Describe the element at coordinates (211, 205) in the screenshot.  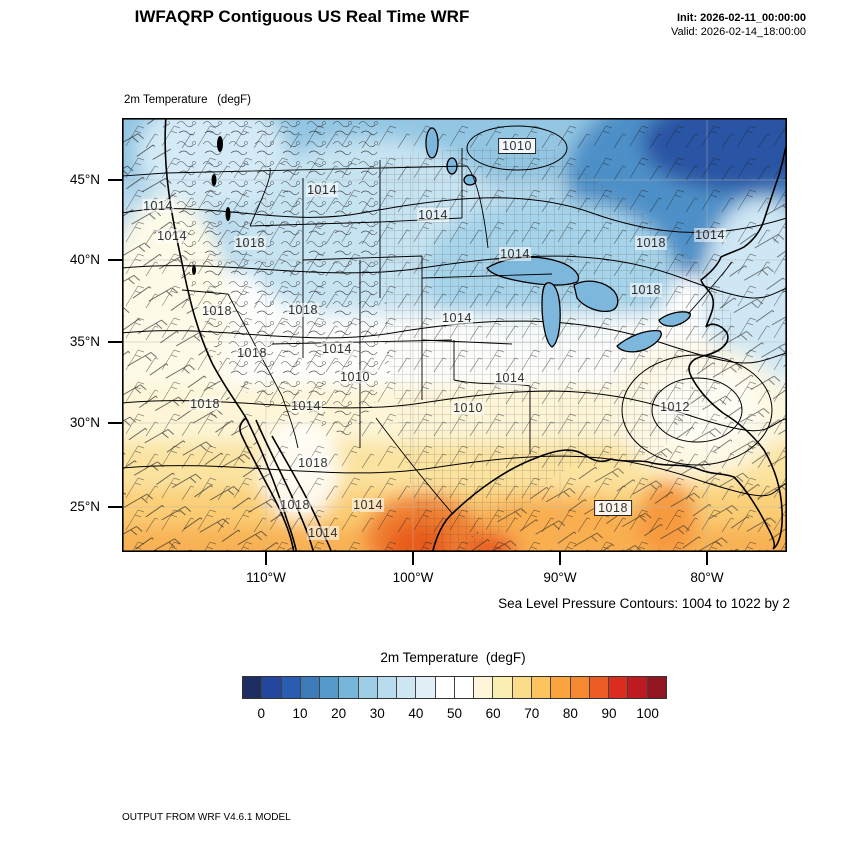
I see `terrain-peaks` at that location.